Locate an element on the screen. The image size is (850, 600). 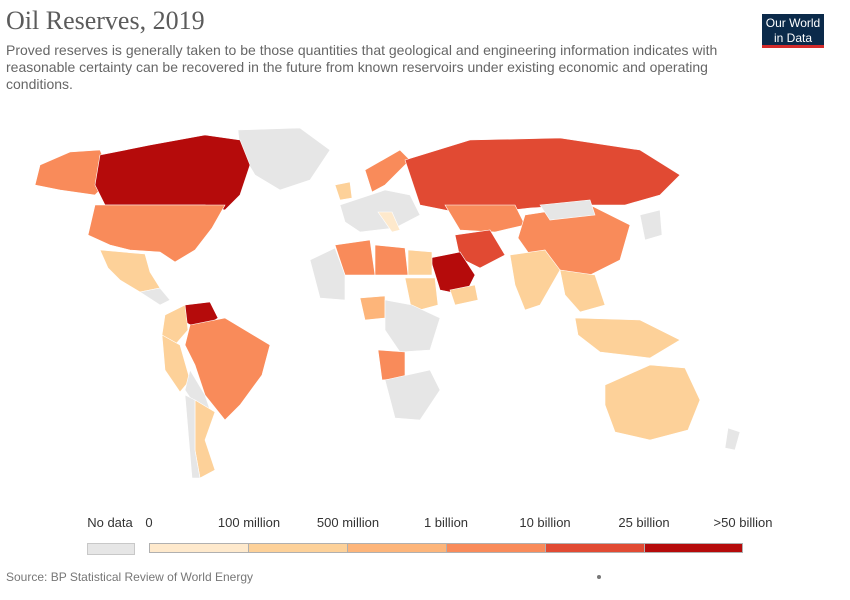
region-libya is located at coordinates (391, 260).